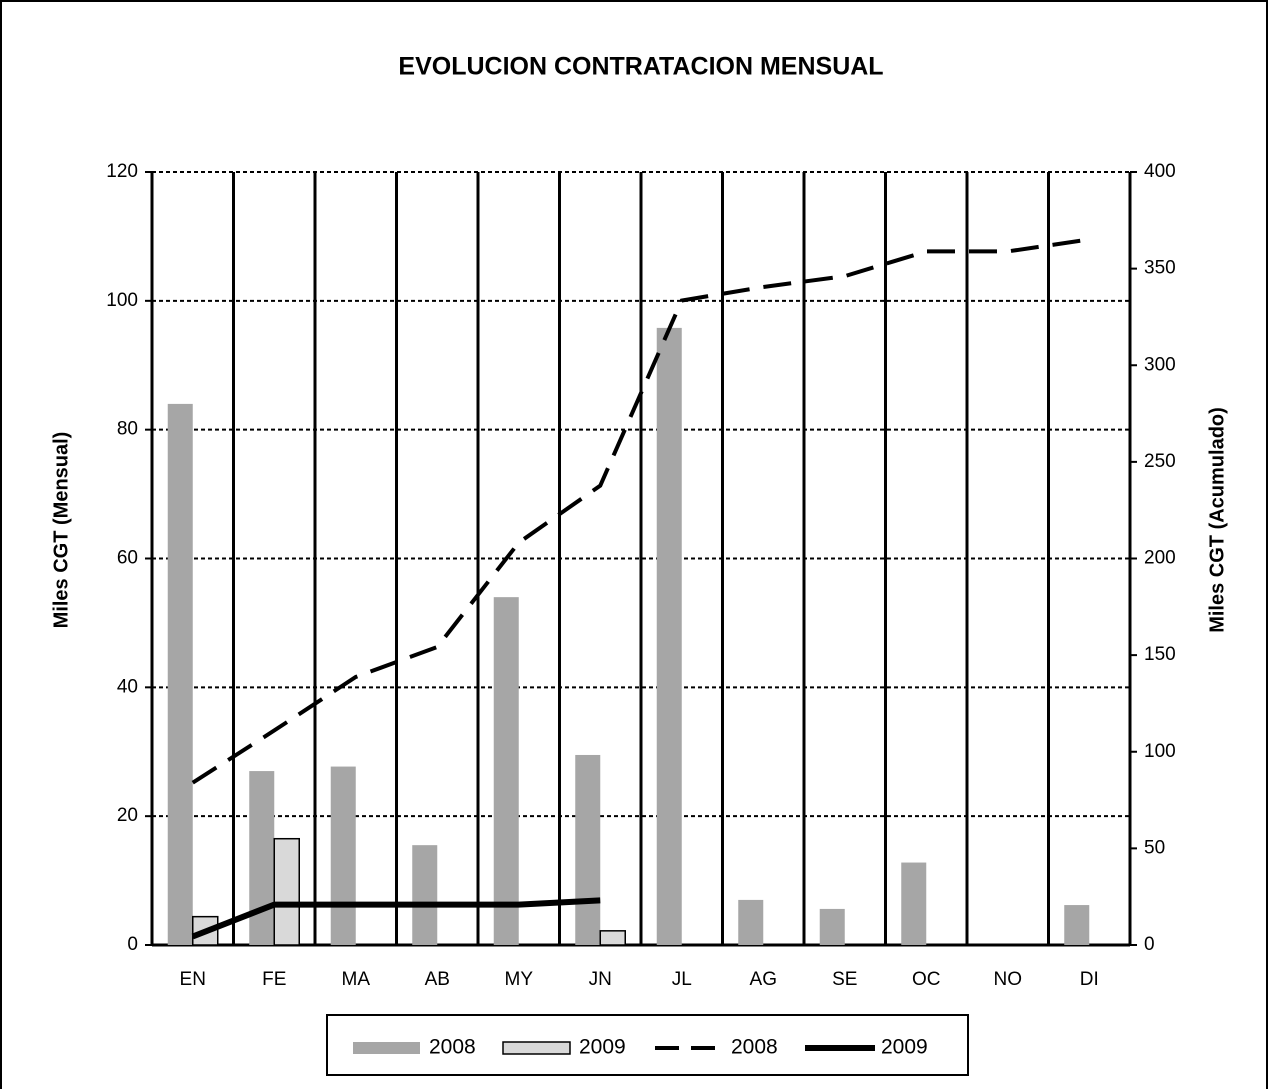  What do you see at coordinates (1008, 979) in the screenshot?
I see `x-tick-label: NO` at bounding box center [1008, 979].